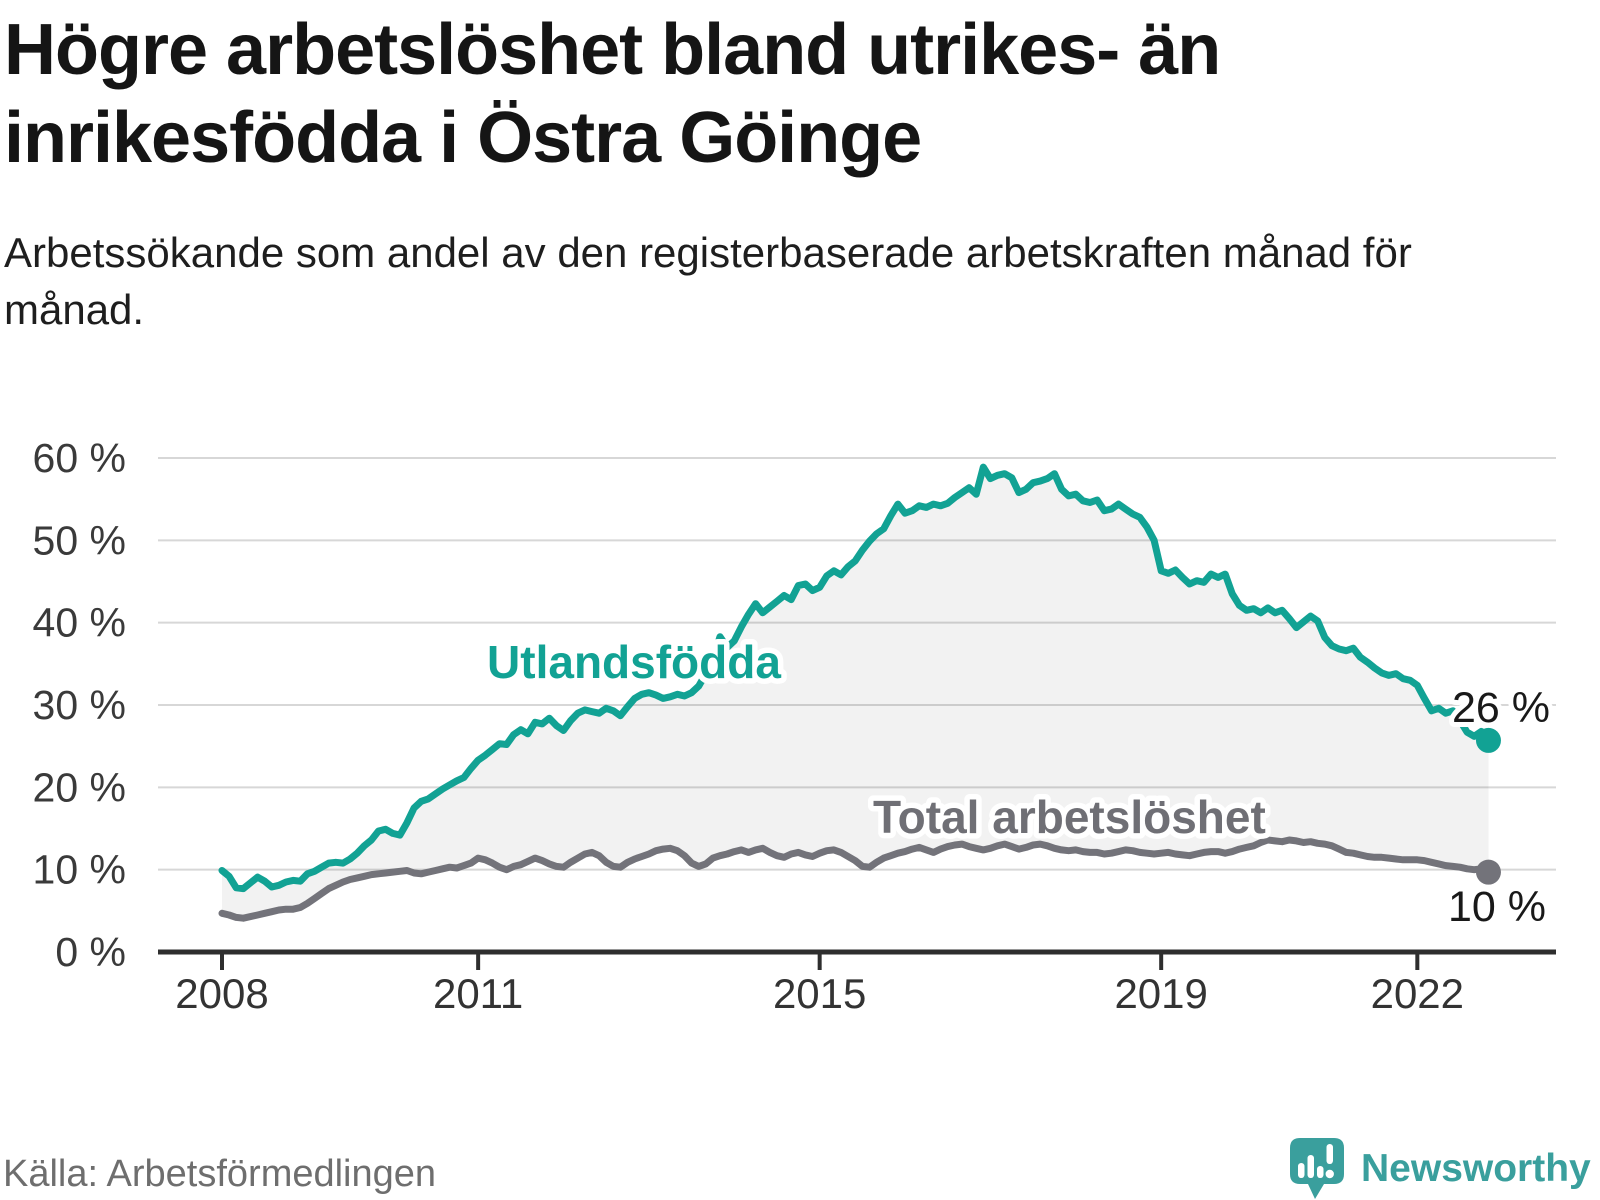 This screenshot has width=1600, height=1200. Describe the element at coordinates (1488, 872) in the screenshot. I see `end-dot-total` at that location.